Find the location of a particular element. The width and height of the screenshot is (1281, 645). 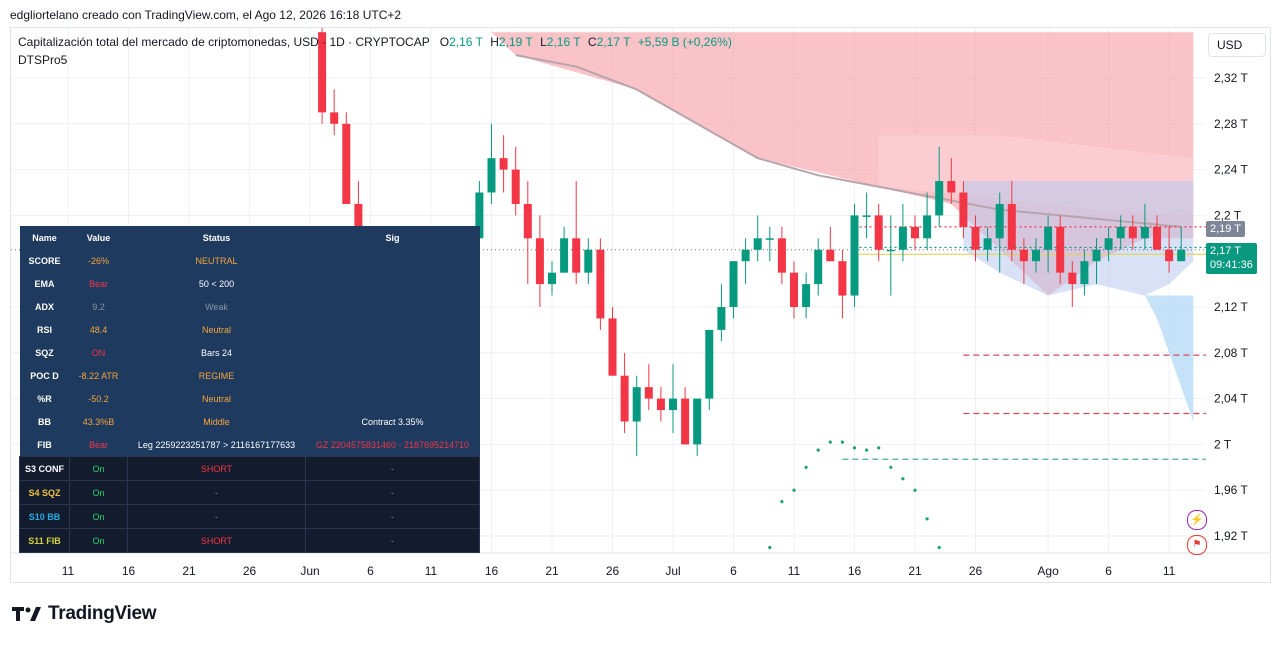

ref-price-tag: 2,19 T is located at coordinates (1225, 229).